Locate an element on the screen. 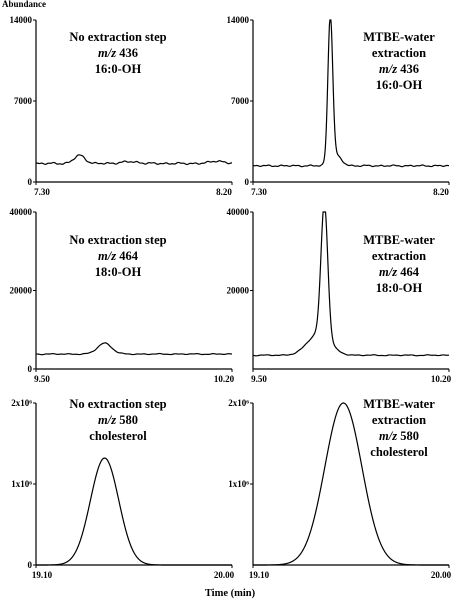 This screenshot has width=457, height=600. y-axis-title: Abundance is located at coordinates (24, 4).